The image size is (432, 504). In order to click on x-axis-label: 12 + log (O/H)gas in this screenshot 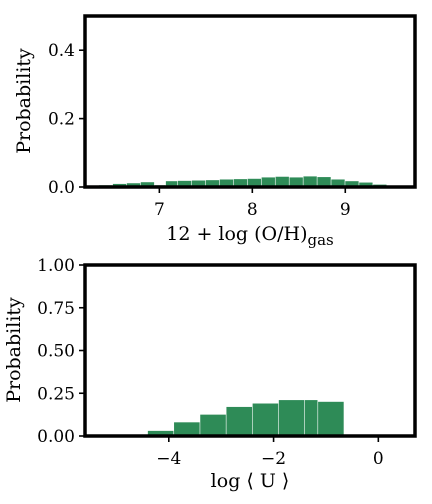, I will do `click(250, 236)`.